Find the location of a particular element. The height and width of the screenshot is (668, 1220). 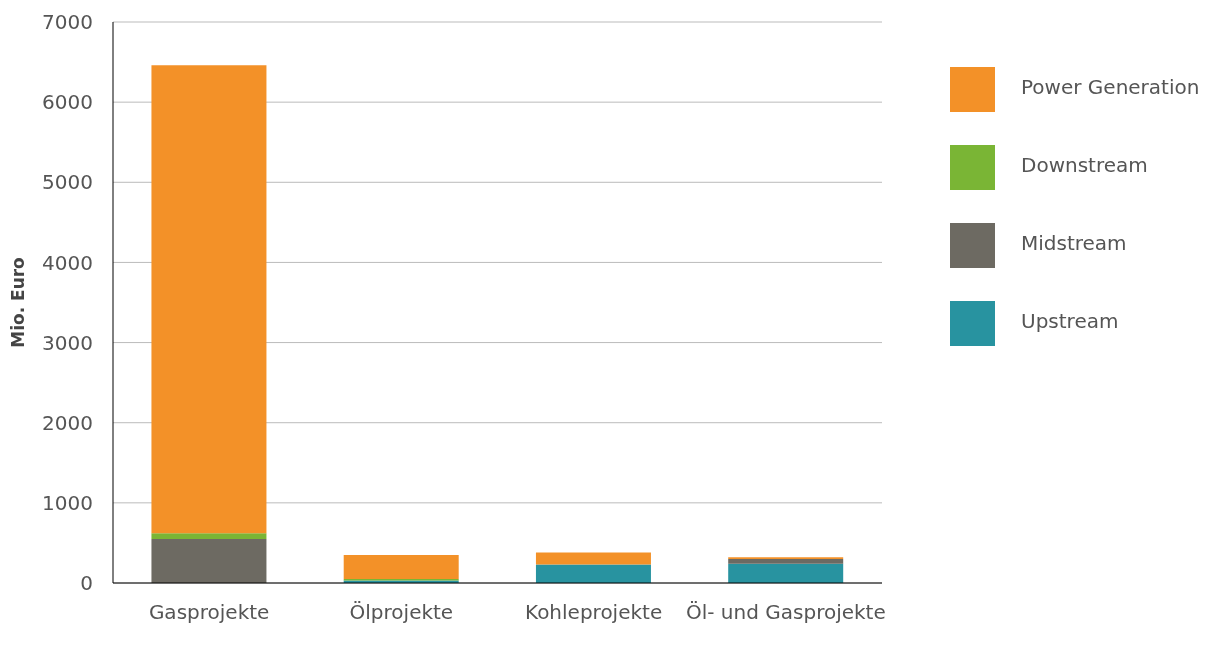

legend-label: Midstream is located at coordinates (1073, 243).